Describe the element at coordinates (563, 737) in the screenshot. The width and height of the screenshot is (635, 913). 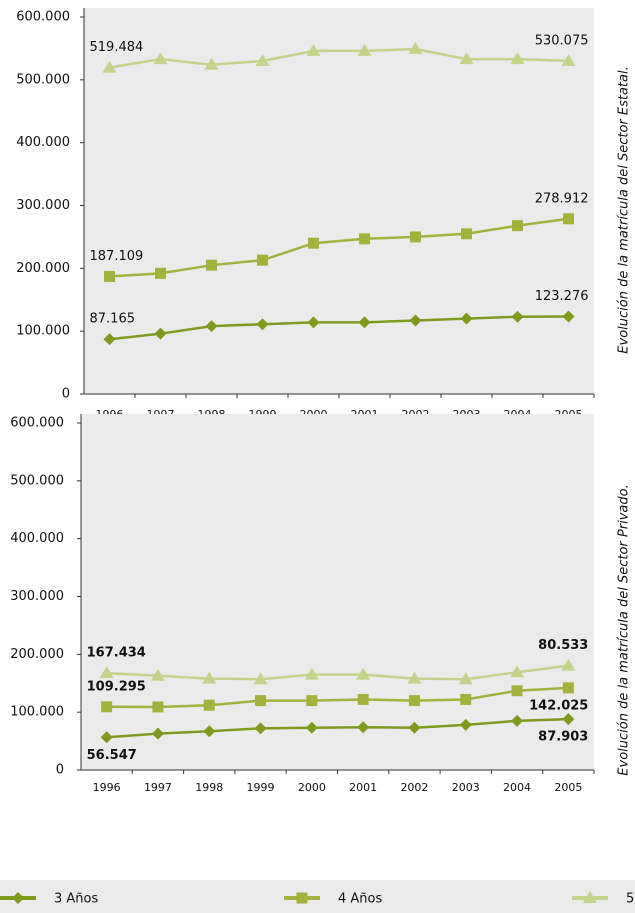
I see `data-label: 87.903` at that location.